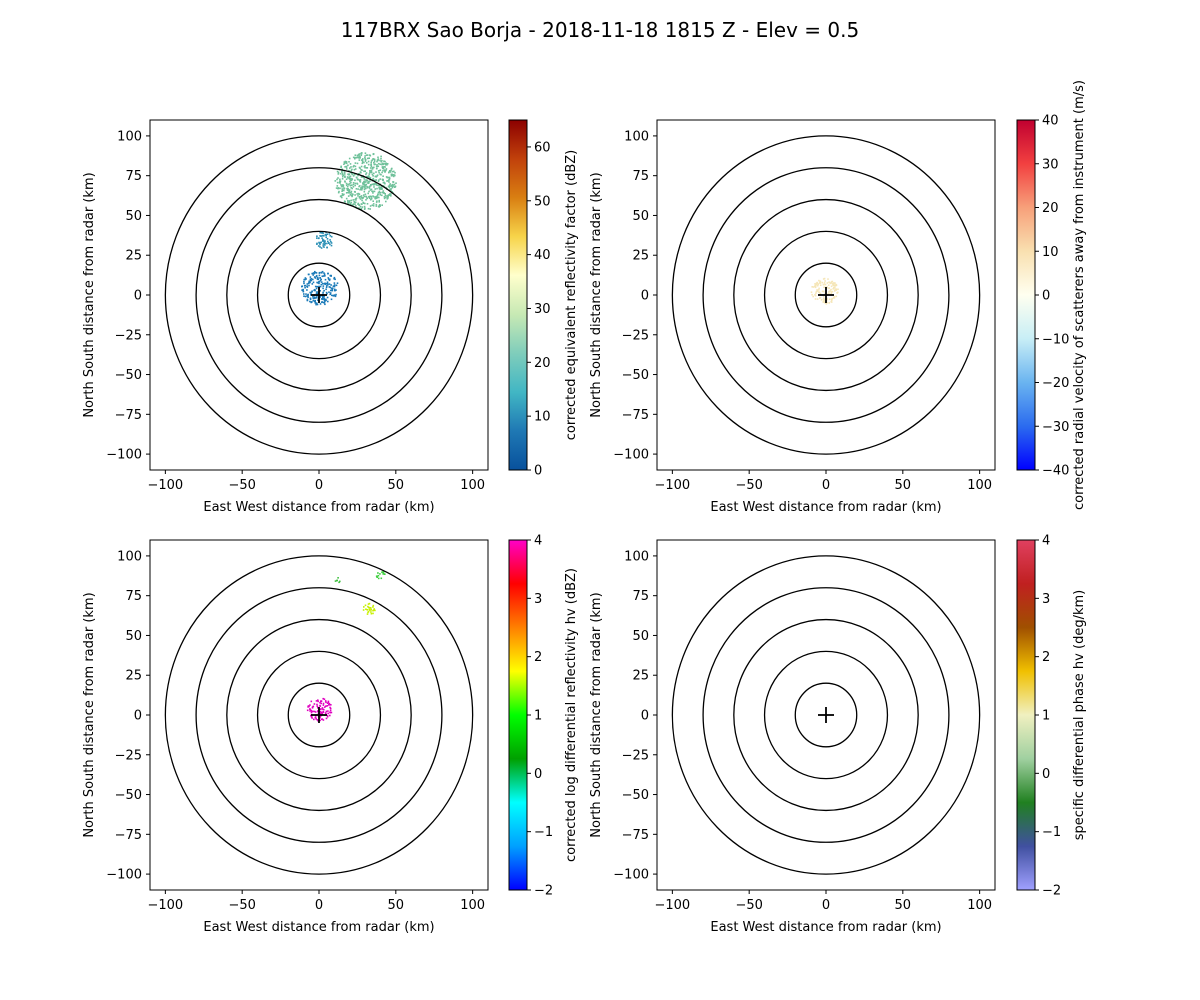  What do you see at coordinates (1050, 208) in the screenshot?
I see `colorbar-tick-label: 20` at bounding box center [1050, 208].